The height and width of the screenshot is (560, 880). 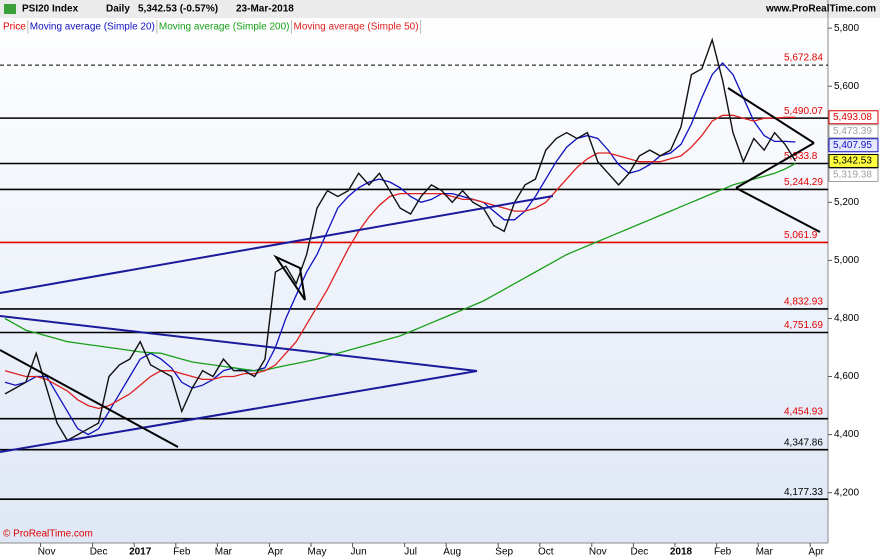 I want to click on level-label: 5,672.84, so click(x=803, y=58).